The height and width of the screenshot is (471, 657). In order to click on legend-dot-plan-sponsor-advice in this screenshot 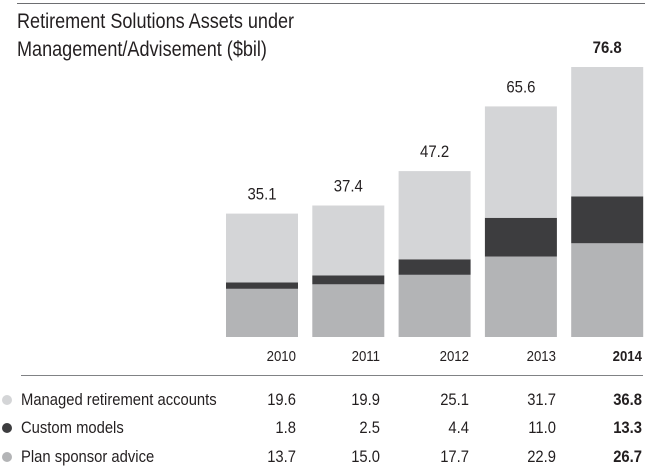, I will do `click(7, 457)`.